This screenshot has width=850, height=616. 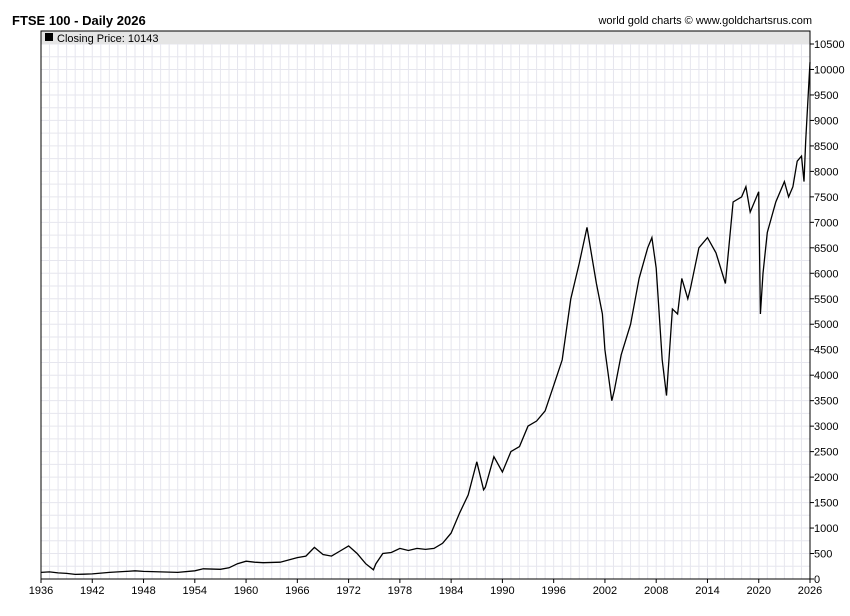 What do you see at coordinates (195, 591) in the screenshot?
I see `x-tick-label: 1954` at bounding box center [195, 591].